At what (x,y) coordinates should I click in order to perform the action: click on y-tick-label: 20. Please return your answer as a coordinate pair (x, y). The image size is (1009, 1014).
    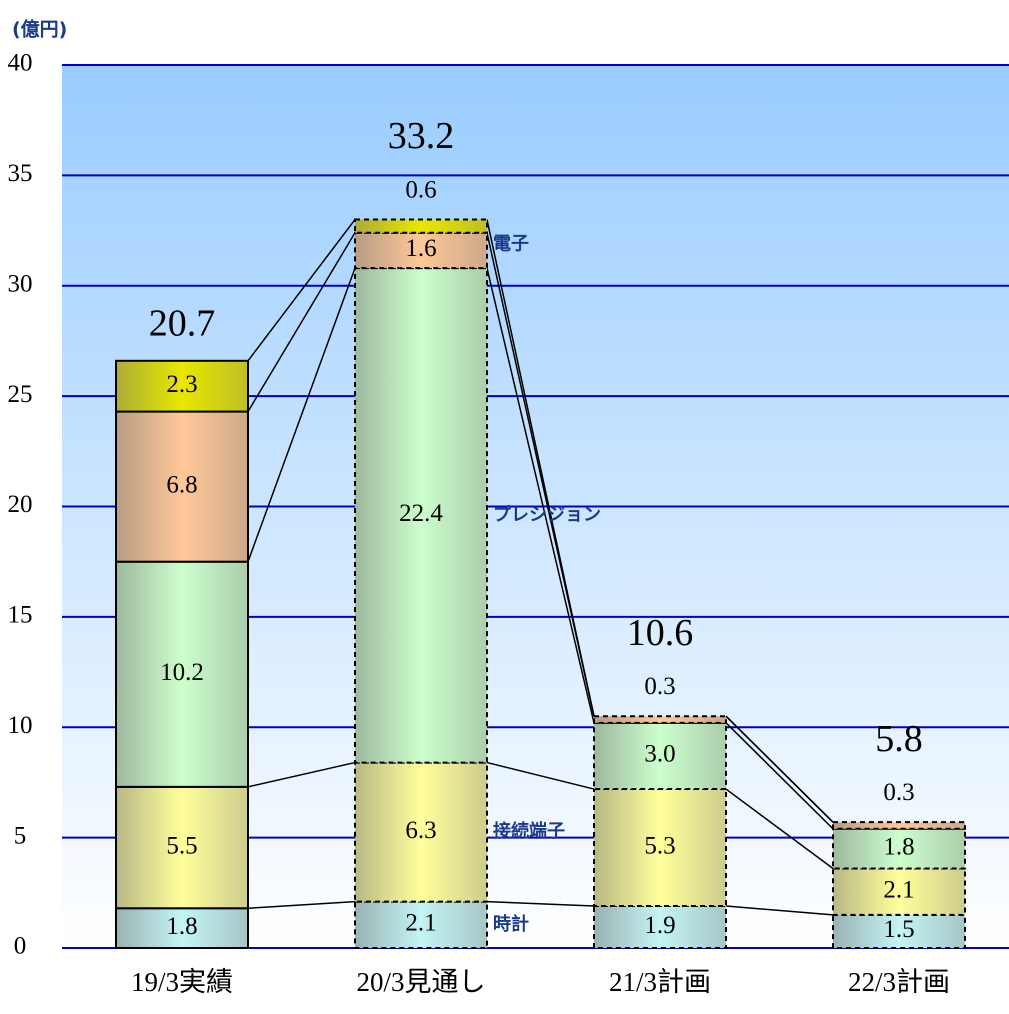
    Looking at the image, I should click on (20, 504).